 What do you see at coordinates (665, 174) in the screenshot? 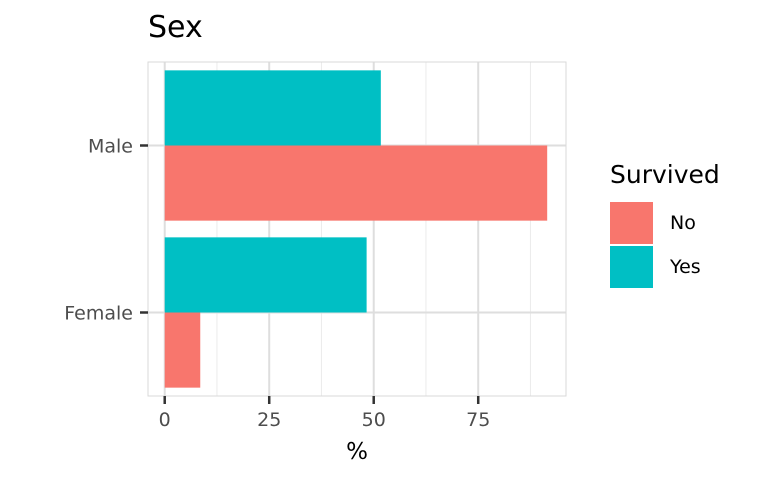
I see `legend-title: Survived` at bounding box center [665, 174].